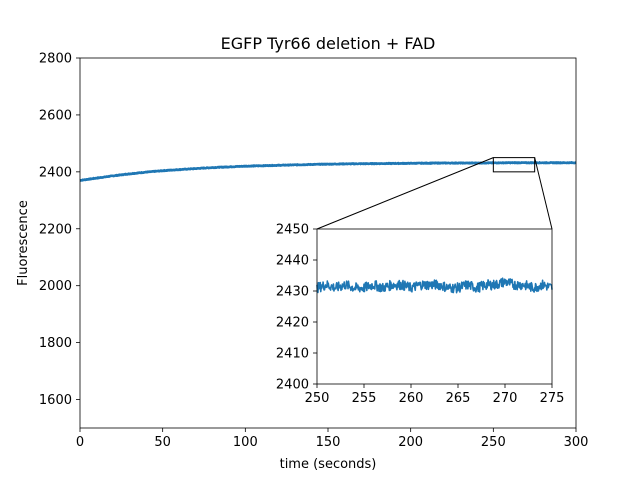 The height and width of the screenshot is (480, 640). What do you see at coordinates (493, 442) in the screenshot?
I see `main-x-tick-label: 250` at bounding box center [493, 442].